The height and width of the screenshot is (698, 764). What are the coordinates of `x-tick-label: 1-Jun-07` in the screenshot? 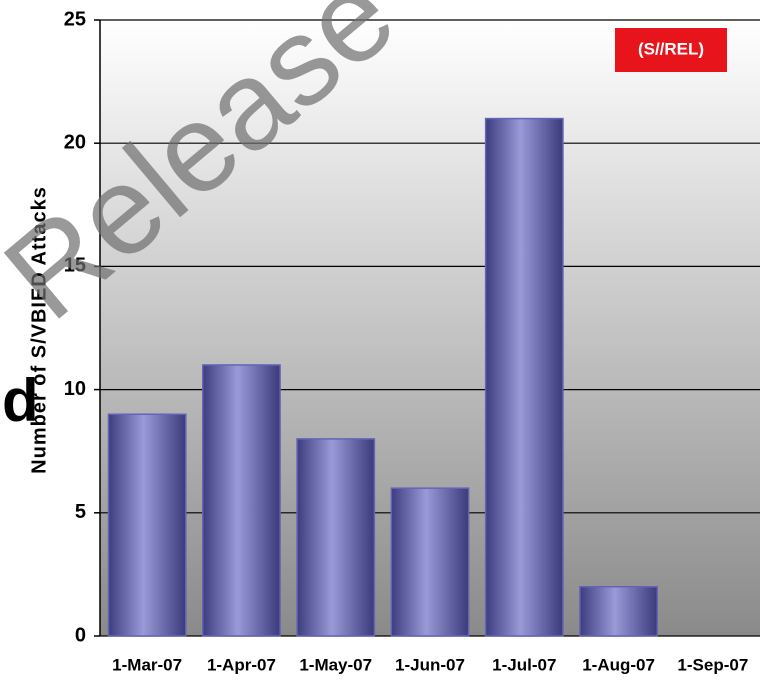 It's located at (430, 664).